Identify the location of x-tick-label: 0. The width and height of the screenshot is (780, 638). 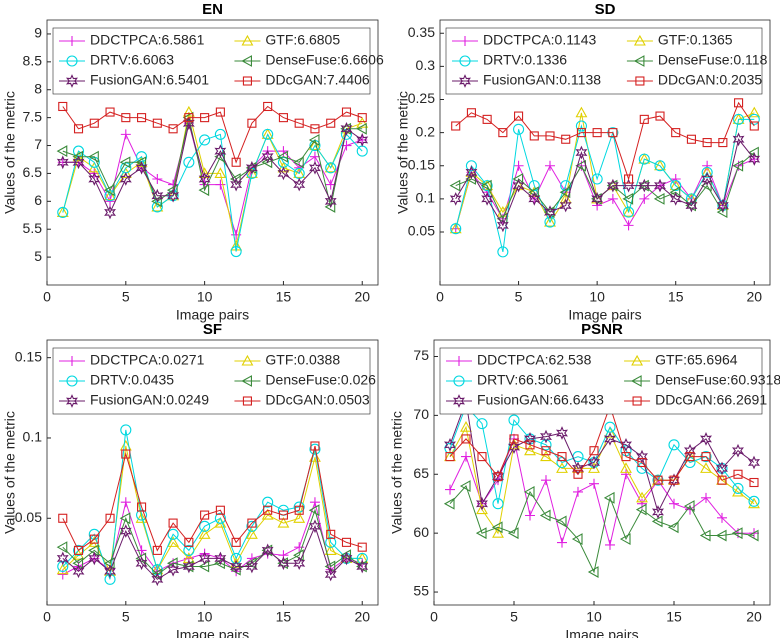
(47, 297).